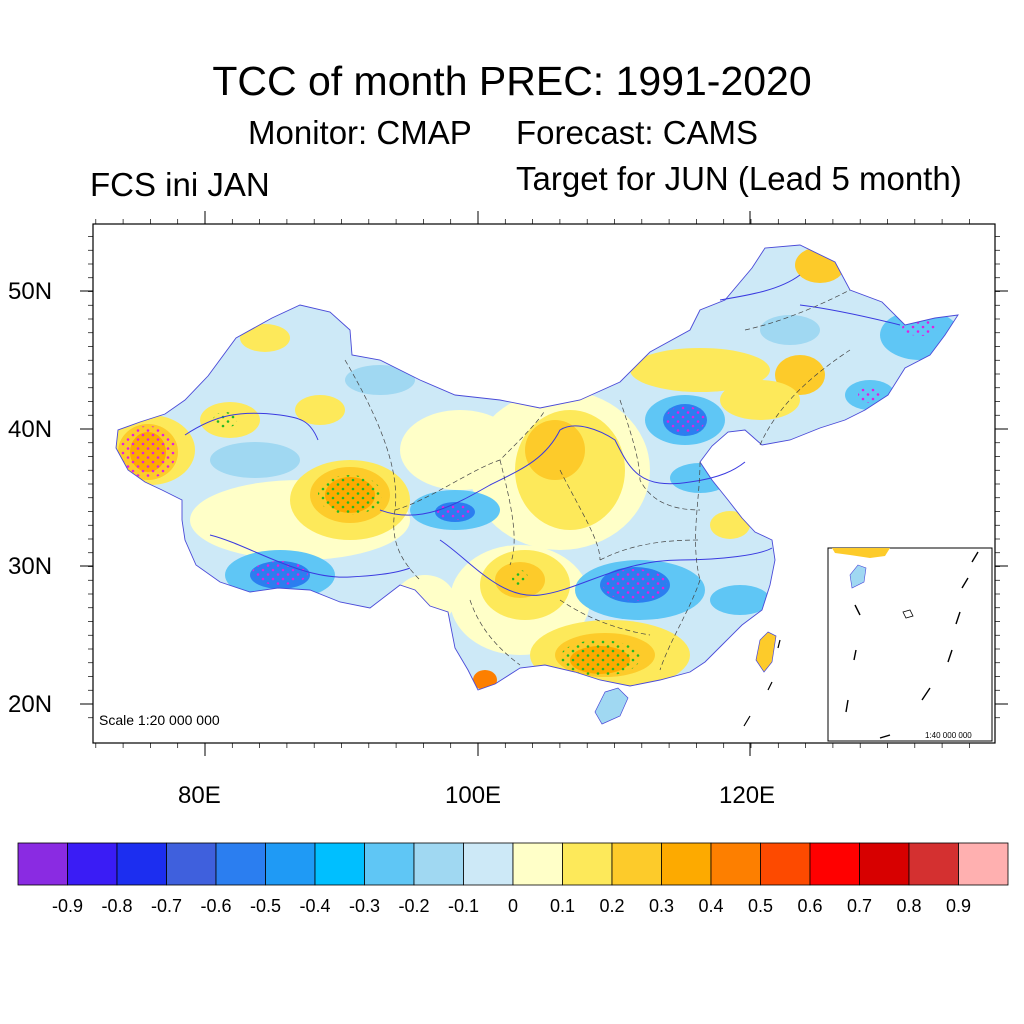 This screenshot has height=1024, width=1024. I want to click on target-label: Target for JUN (Lead 5 month), so click(739, 178).